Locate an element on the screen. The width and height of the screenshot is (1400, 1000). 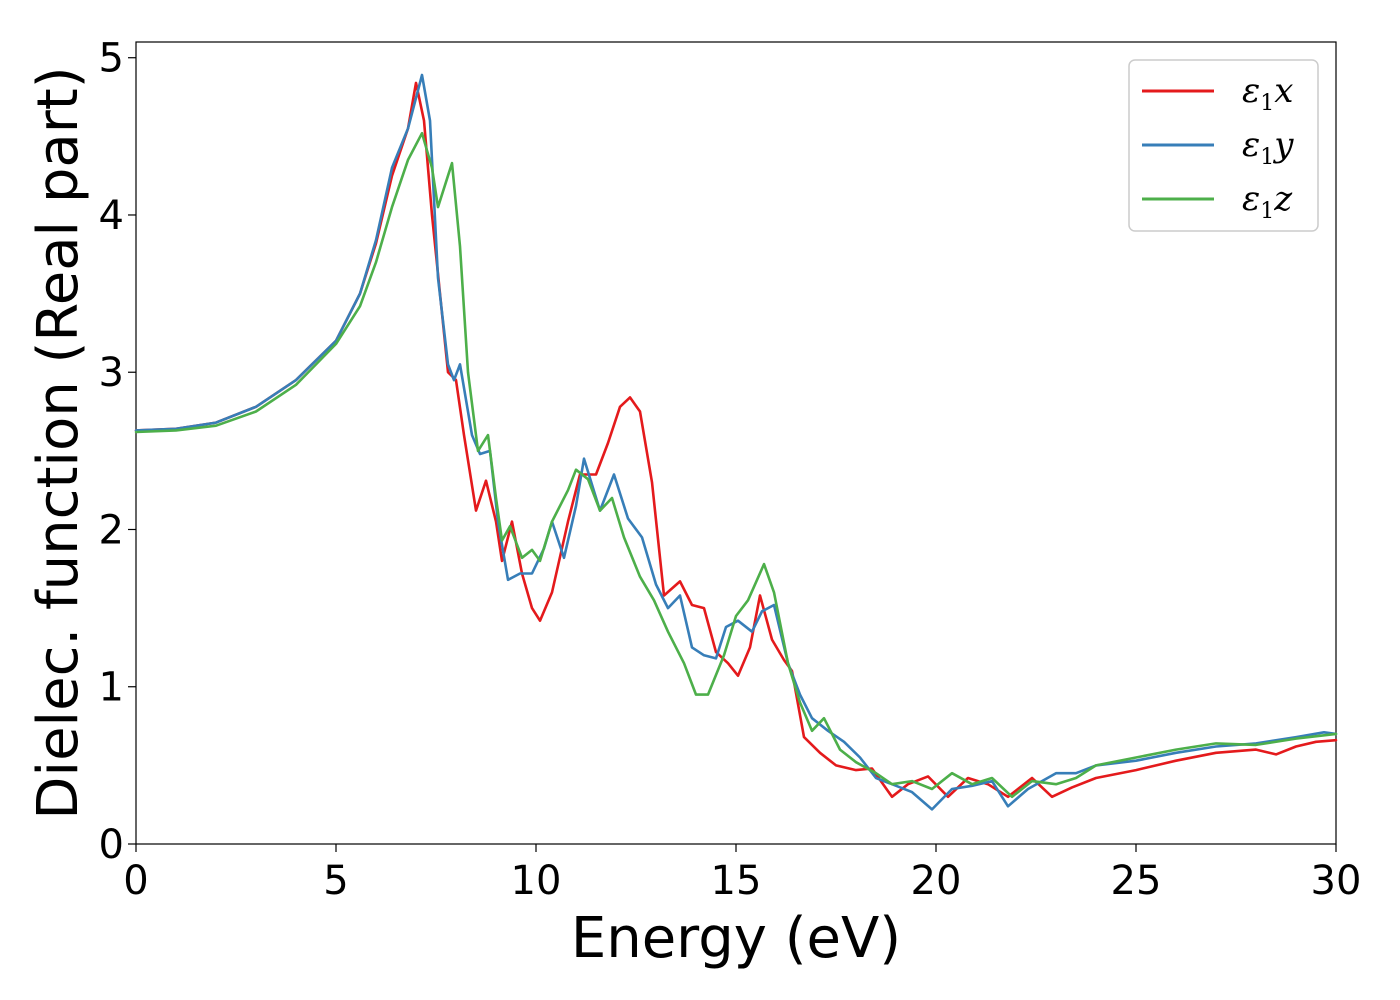
y-tick-label: 1 is located at coordinates (111, 688).